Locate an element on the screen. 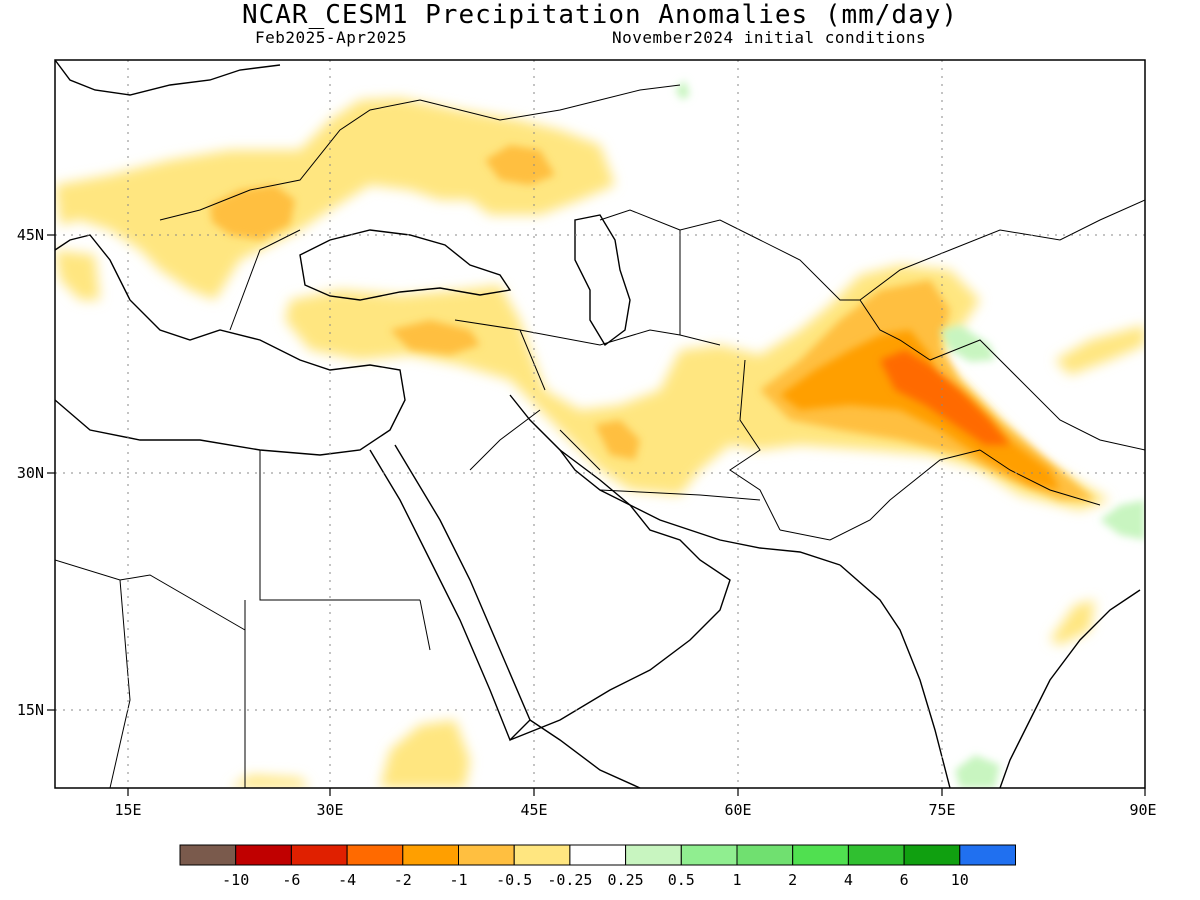 The height and width of the screenshot is (900, 1200). longitude-labels: 15E 30E 45E 60E 75E 90E is located at coordinates (635, 810).